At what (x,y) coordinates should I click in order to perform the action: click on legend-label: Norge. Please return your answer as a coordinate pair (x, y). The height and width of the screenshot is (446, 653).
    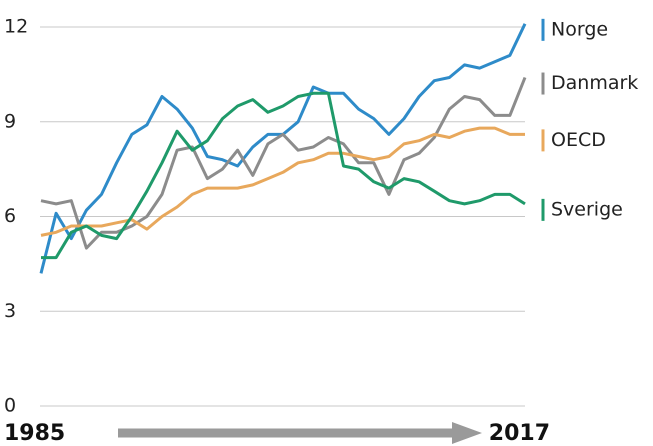
    Looking at the image, I should click on (579, 29).